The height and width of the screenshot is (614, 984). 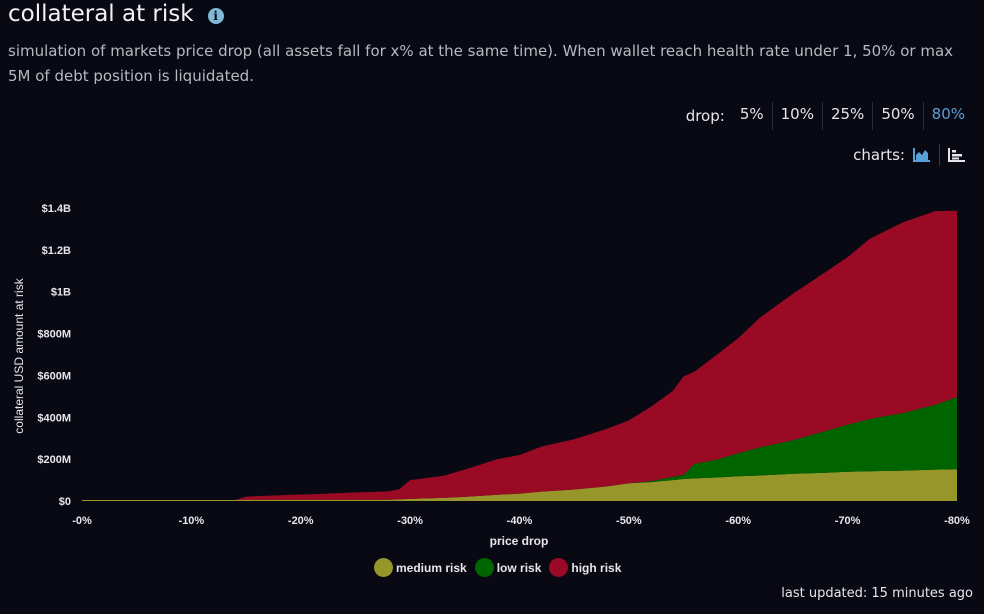 I want to click on chart-type-selector: charts:, so click(x=910, y=155).